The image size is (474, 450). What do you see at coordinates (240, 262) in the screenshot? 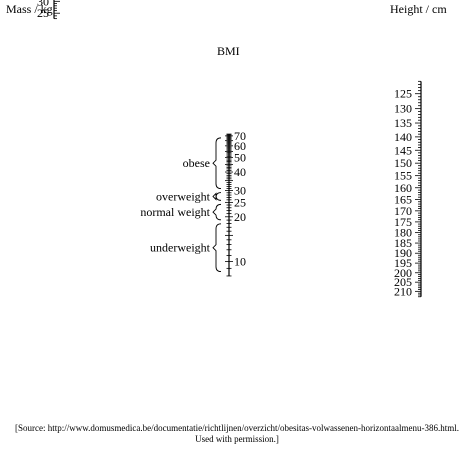
I see `bmi-tick-label: 10` at bounding box center [240, 262].